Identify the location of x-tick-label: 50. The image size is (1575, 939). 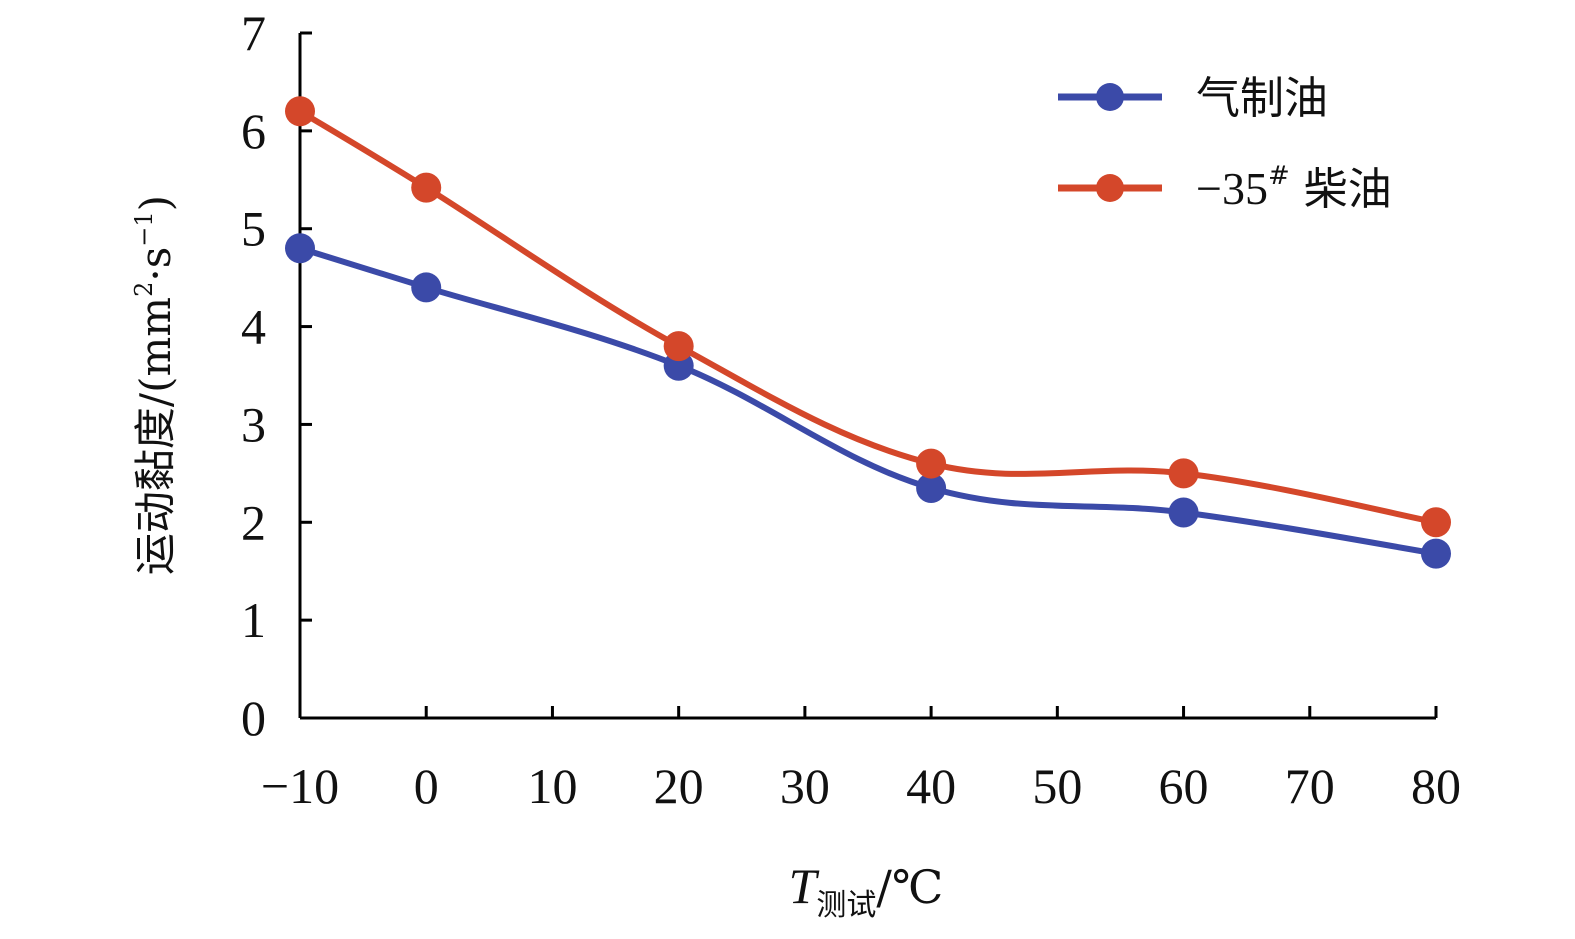
(1057, 786).